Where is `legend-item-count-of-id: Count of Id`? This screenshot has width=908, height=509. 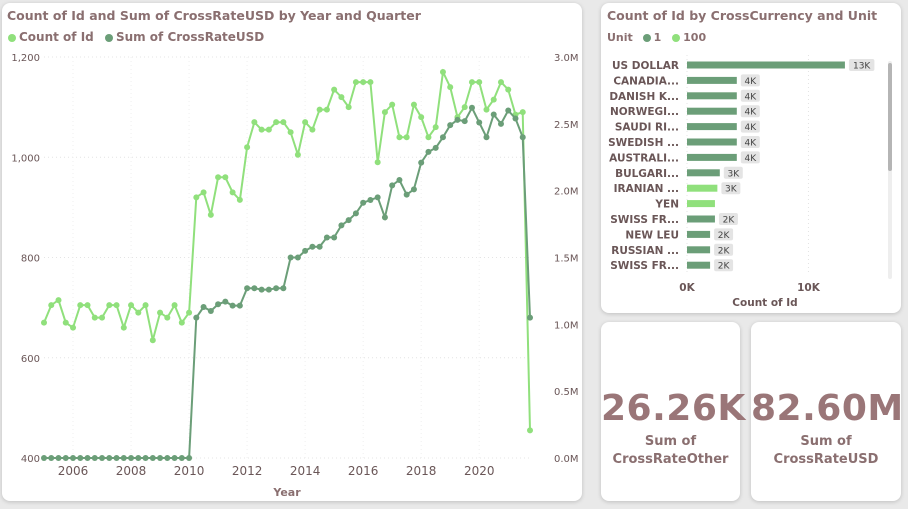
legend-item-count-of-id: Count of Id is located at coordinates (51, 37).